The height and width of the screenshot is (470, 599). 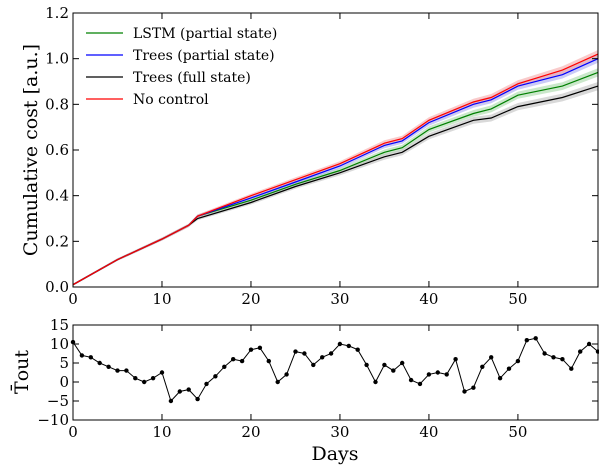 I want to click on top-x-tick-label: 30, so click(x=339, y=299).